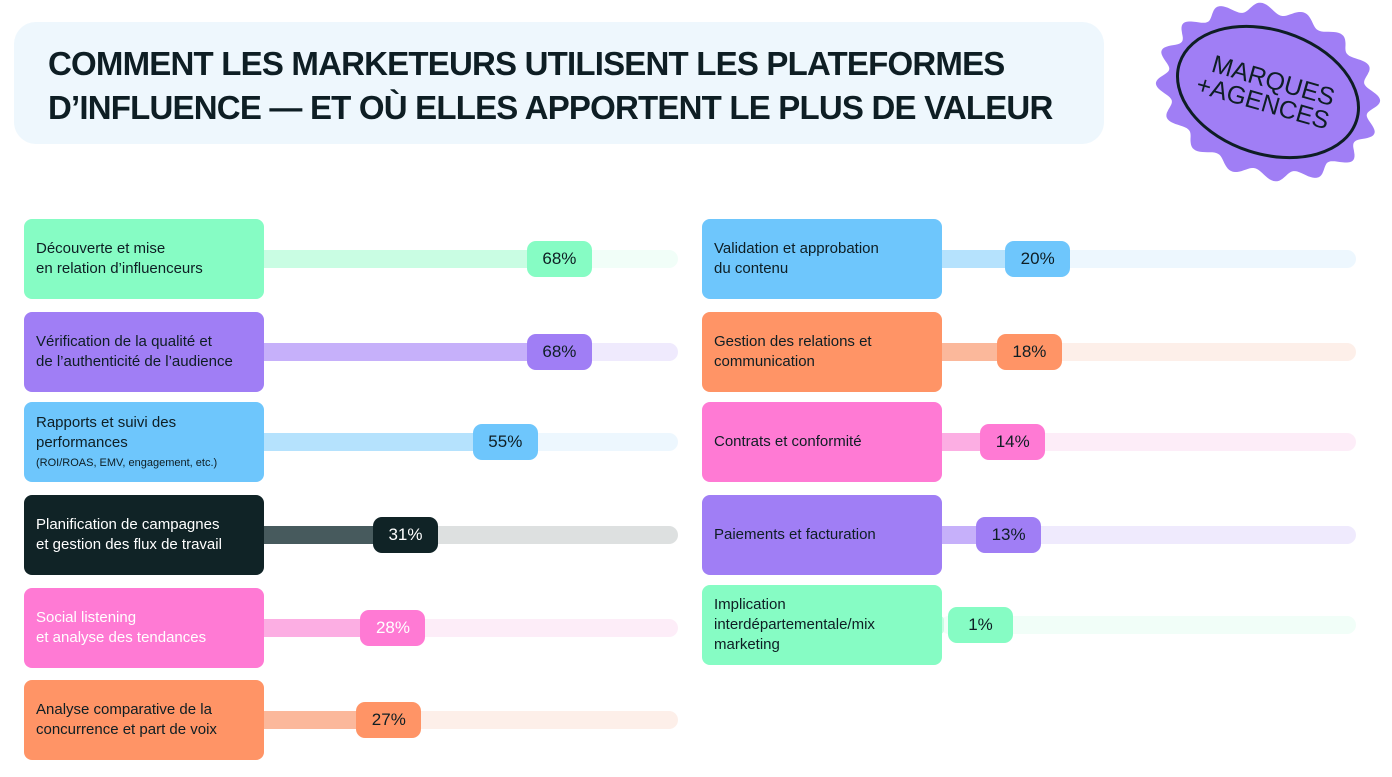  Describe the element at coordinates (1148, 259) in the screenshot. I see `bar-track: 20%` at that location.